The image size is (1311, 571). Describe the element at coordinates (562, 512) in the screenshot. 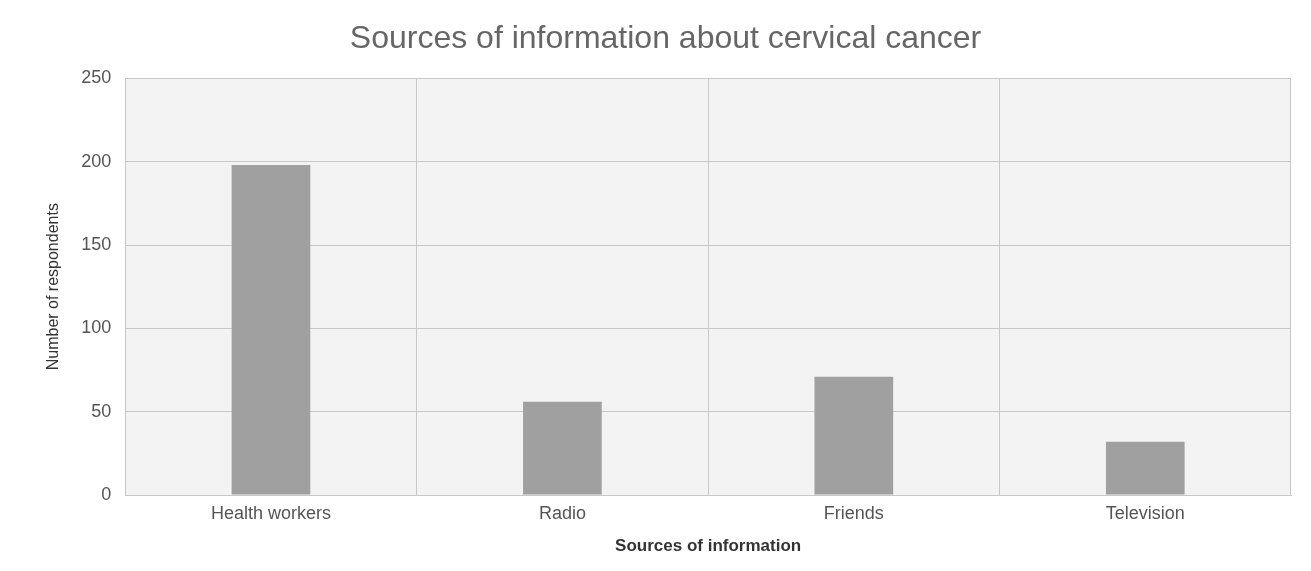

I see `x-tick-label: Radio` at that location.